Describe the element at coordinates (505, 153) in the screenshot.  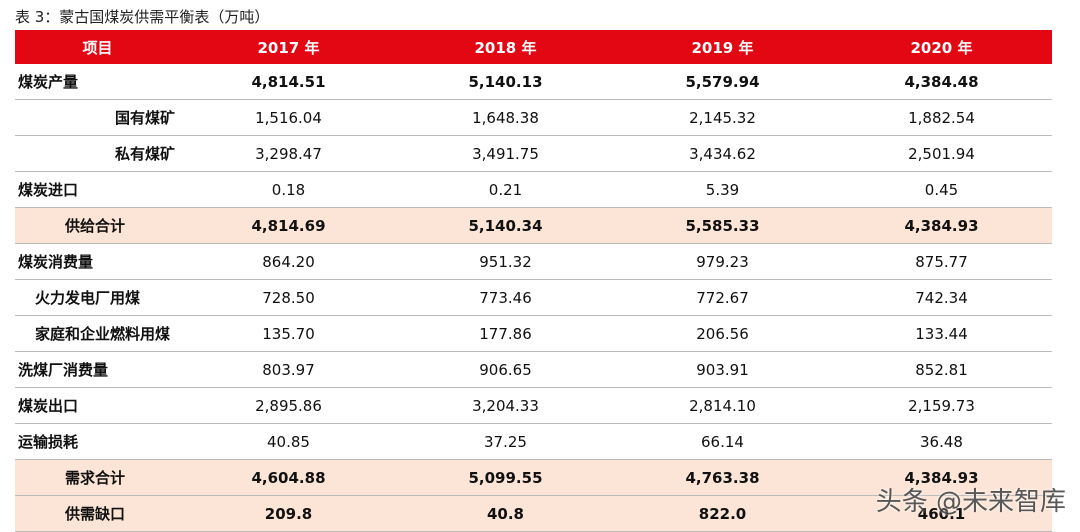
I see `cell: 3,491.75` at that location.